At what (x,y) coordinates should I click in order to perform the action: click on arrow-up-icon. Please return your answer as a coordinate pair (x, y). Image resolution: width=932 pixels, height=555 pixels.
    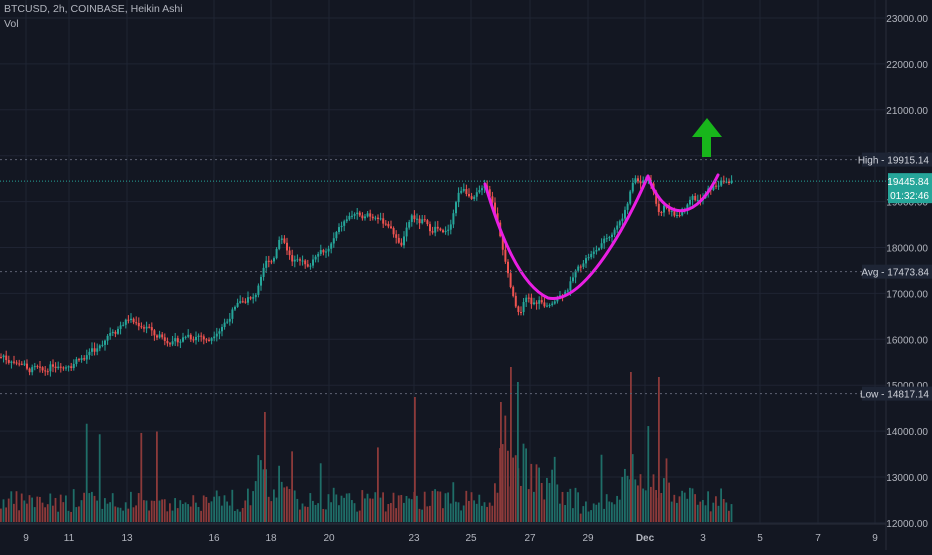
    Looking at the image, I should click on (707, 137).